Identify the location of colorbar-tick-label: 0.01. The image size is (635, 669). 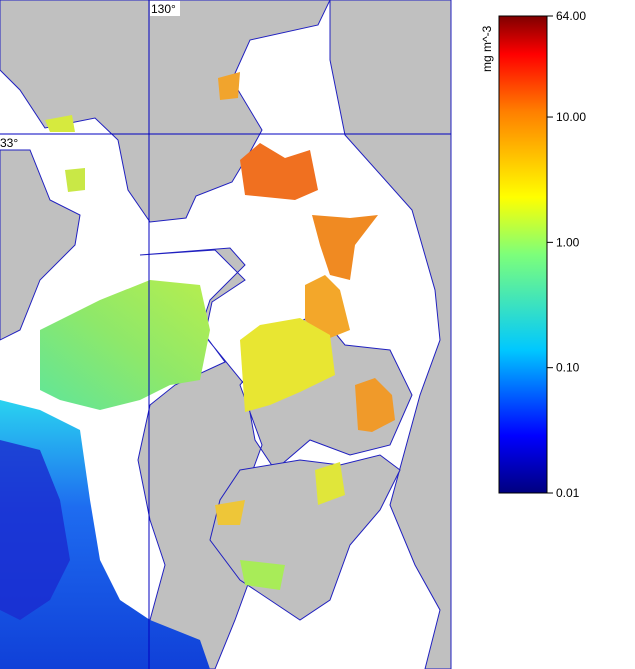
(568, 493).